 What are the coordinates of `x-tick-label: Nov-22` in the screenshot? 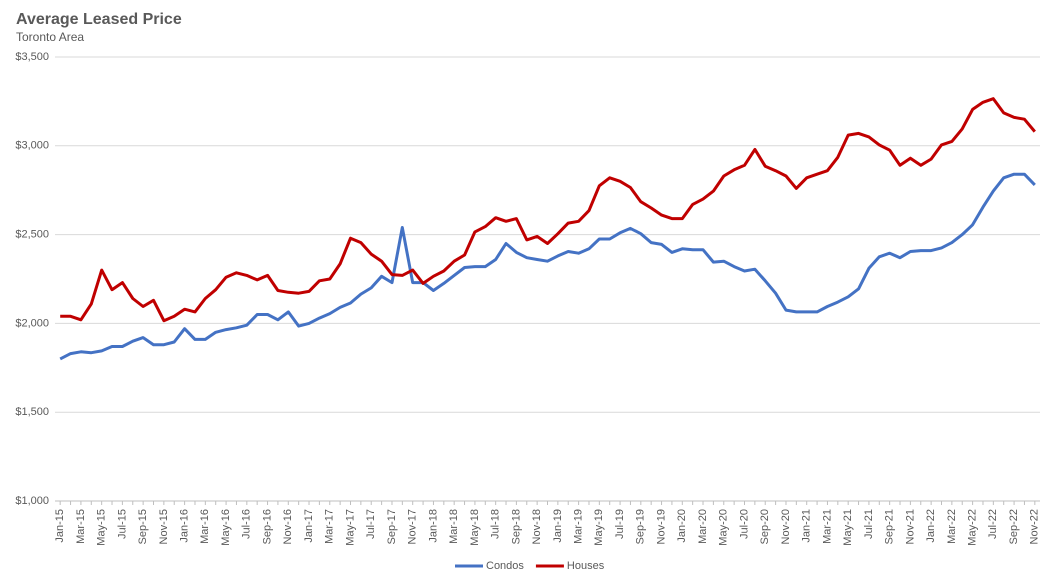 It's located at (1035, 526).